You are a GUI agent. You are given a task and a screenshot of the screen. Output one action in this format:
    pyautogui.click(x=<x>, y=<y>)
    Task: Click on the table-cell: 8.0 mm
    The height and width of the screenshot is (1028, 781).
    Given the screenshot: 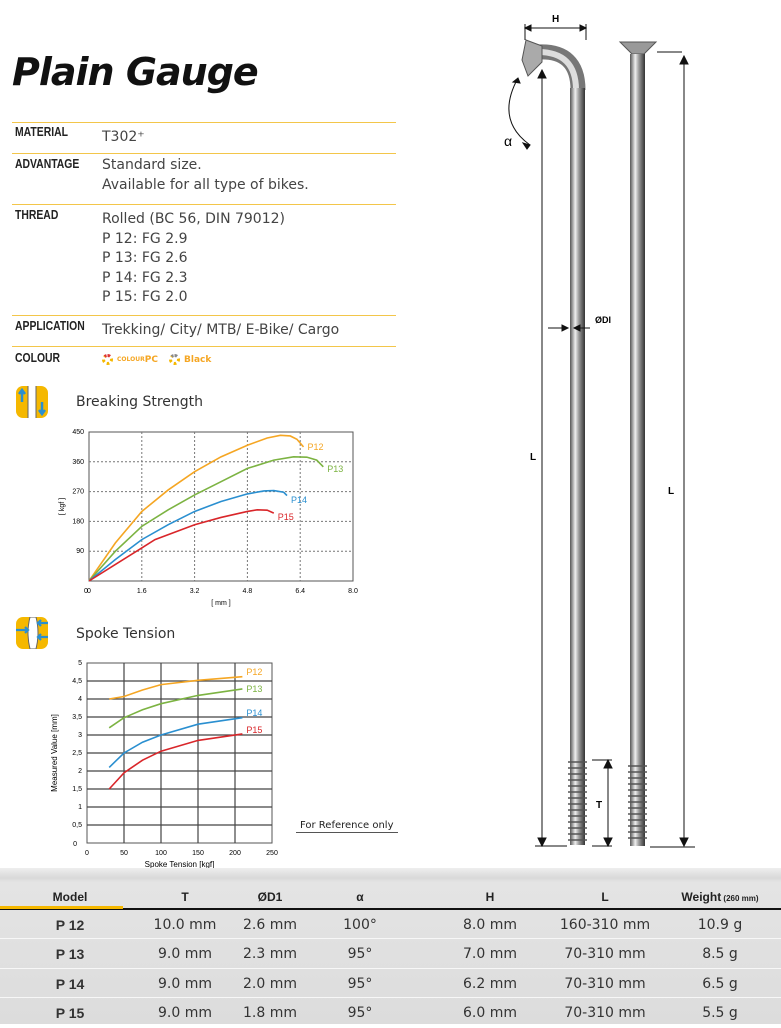 What is the action you would take?
    pyautogui.click(x=490, y=924)
    